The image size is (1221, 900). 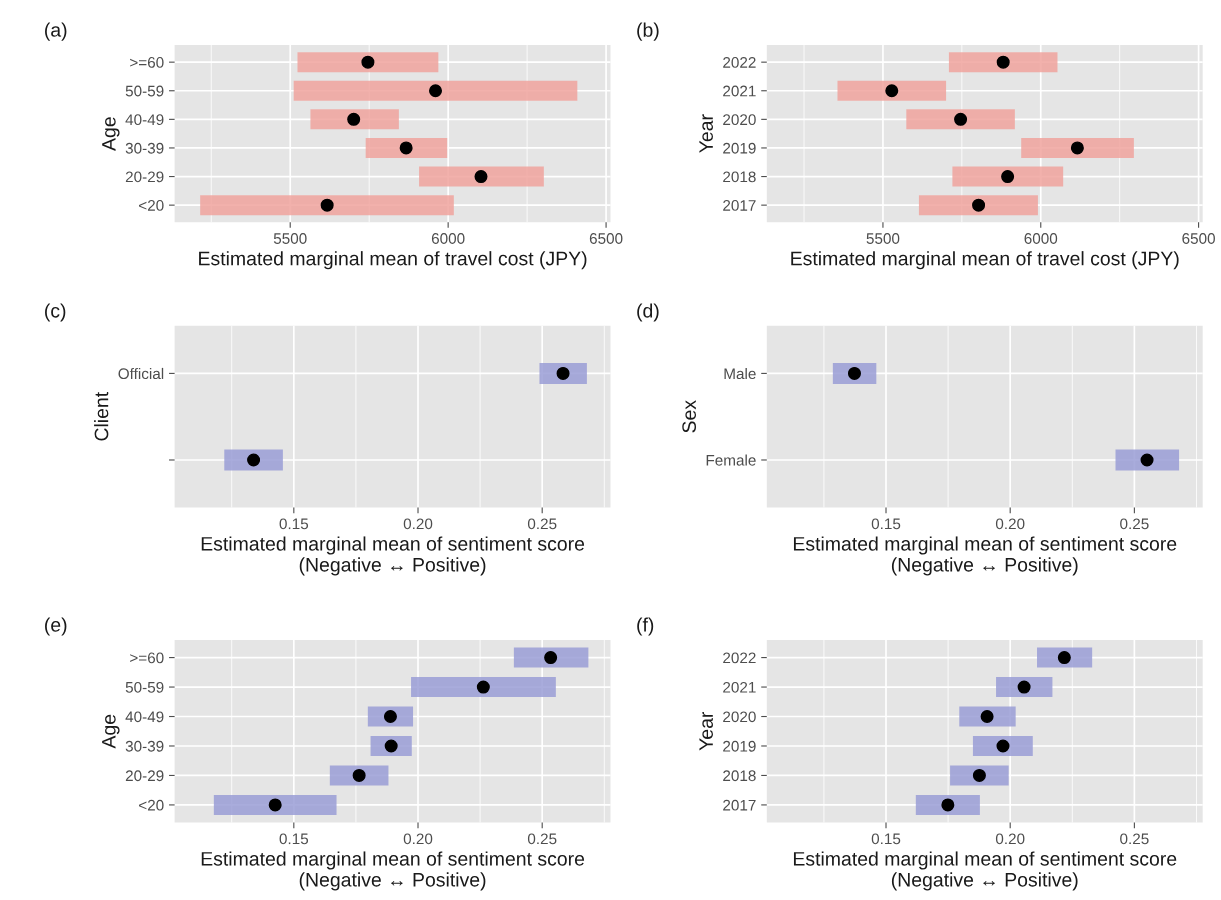 I want to click on chart-title: (f), so click(x=645, y=626).